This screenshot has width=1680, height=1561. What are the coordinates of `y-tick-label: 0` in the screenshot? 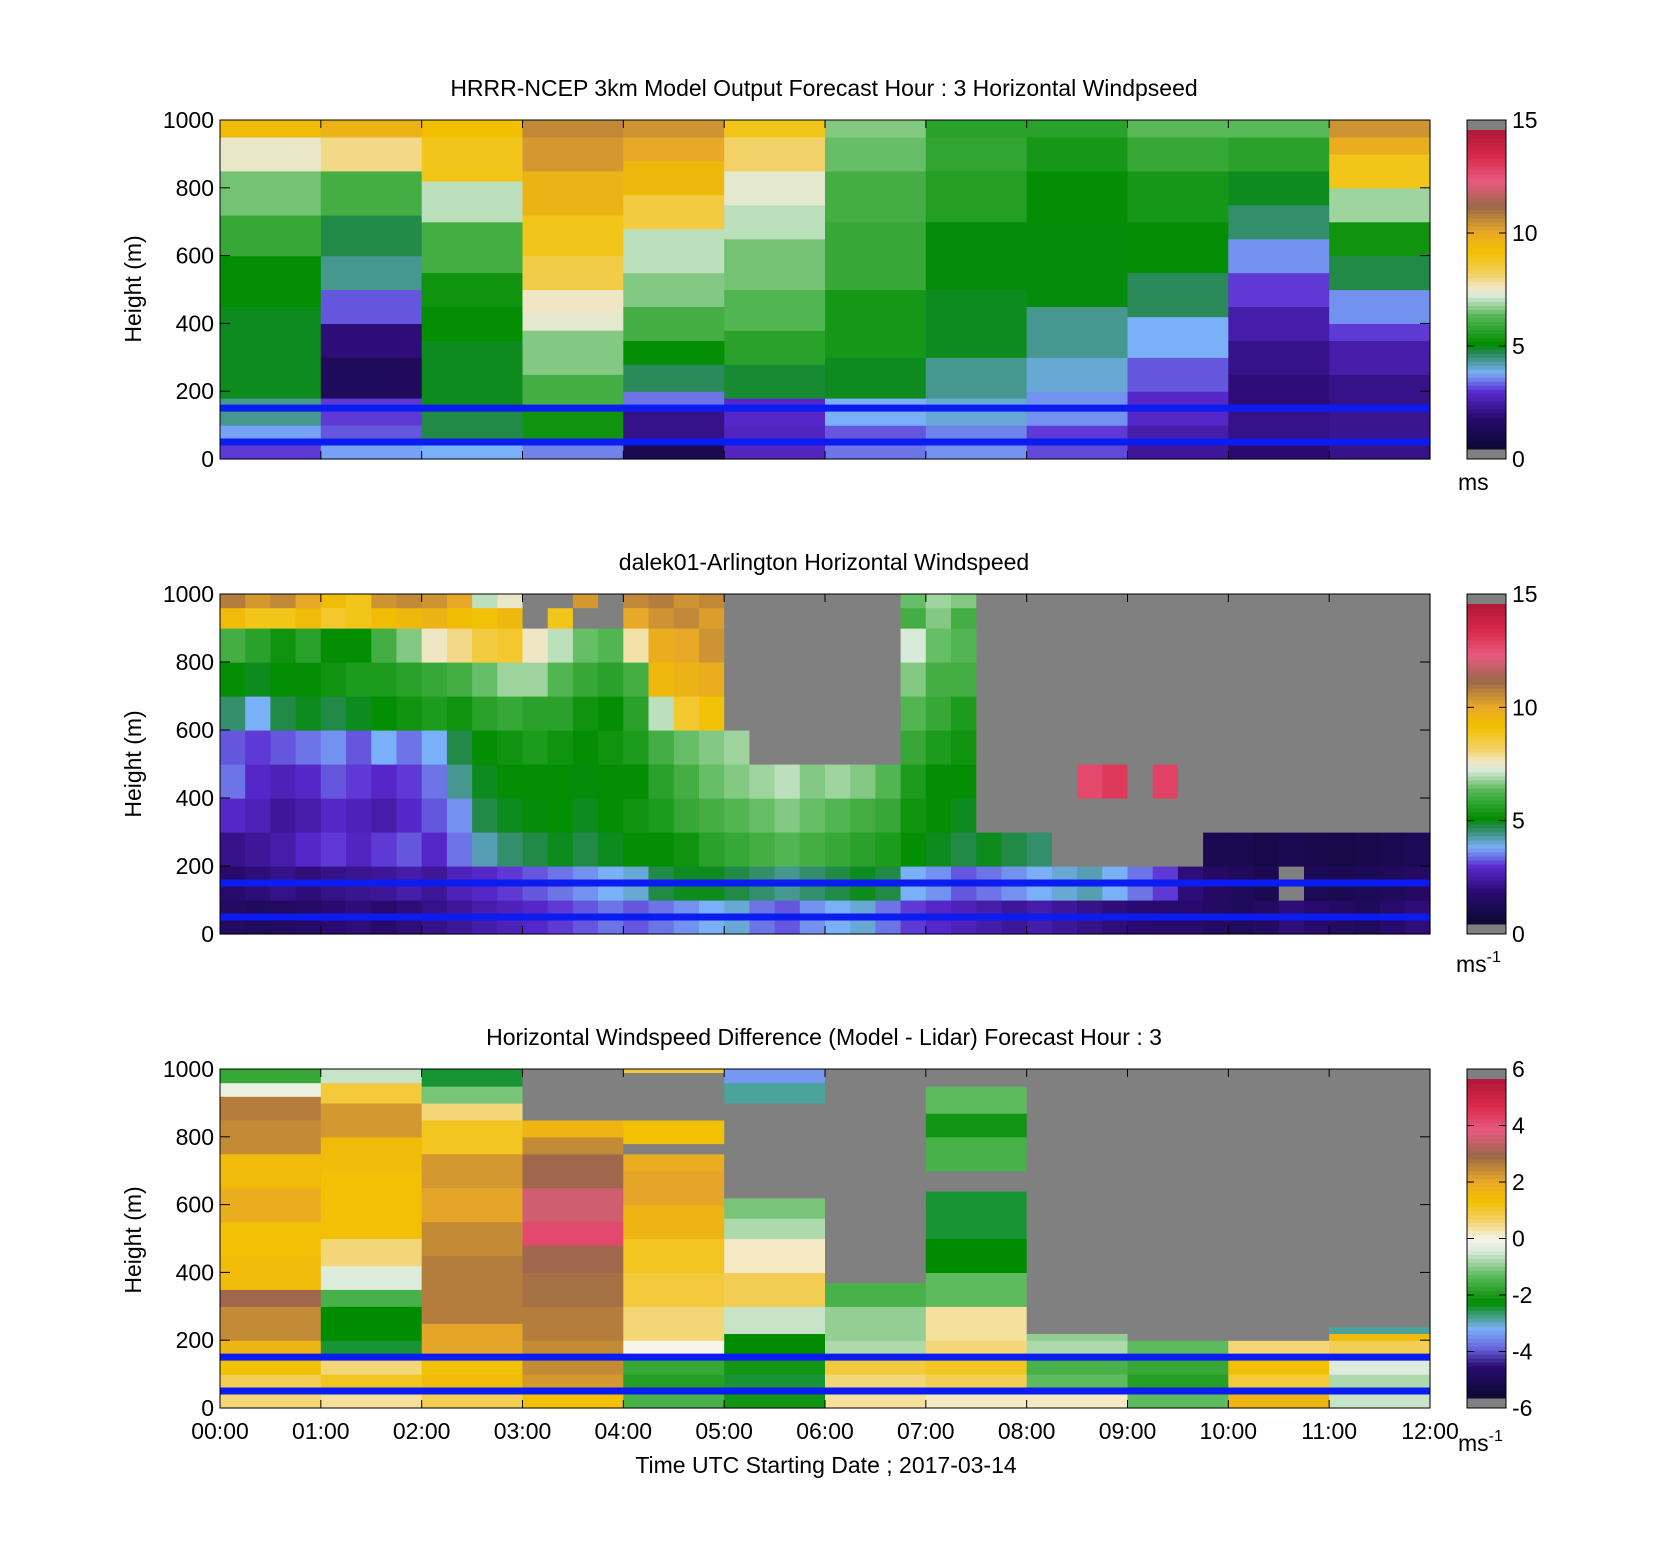 It's located at (207, 459).